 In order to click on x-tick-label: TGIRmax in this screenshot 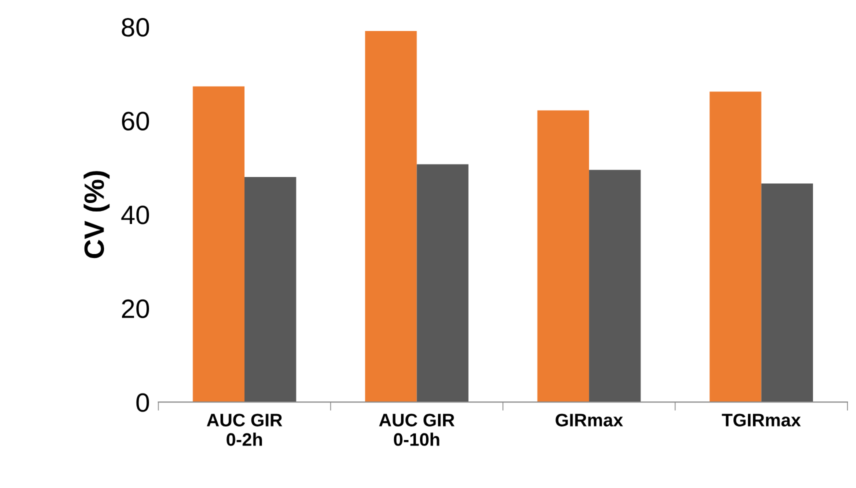, I will do `click(761, 420)`.